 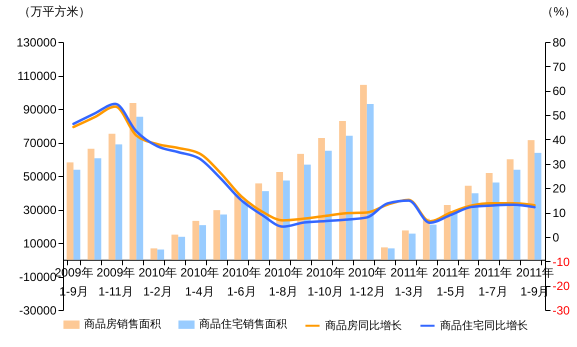 I want to click on y2-tick-label: 50, so click(x=559, y=115).